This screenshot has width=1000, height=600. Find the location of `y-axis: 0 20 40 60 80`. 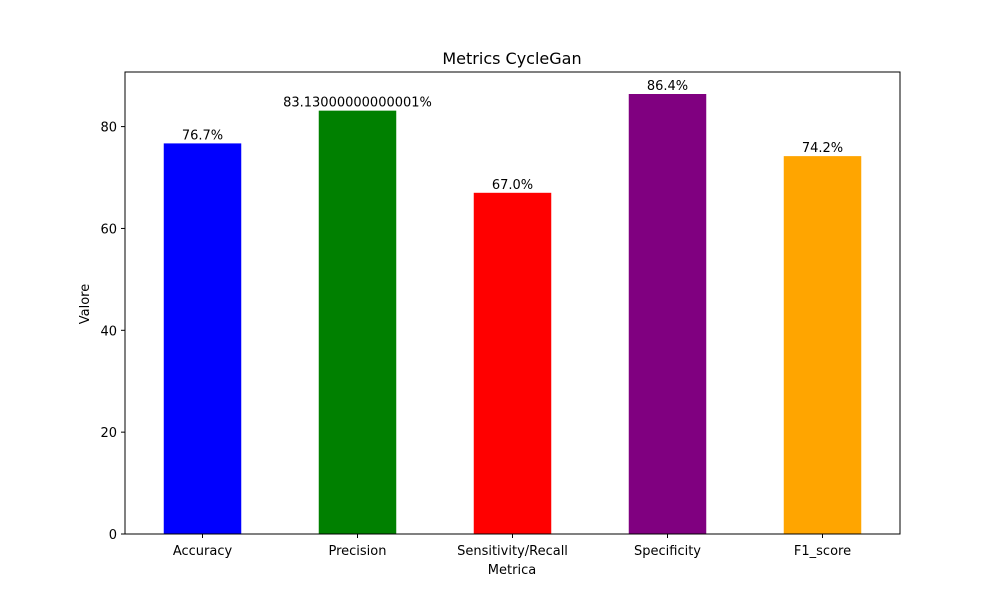

y-axis: 0 20 40 60 80 is located at coordinates (112, 332).